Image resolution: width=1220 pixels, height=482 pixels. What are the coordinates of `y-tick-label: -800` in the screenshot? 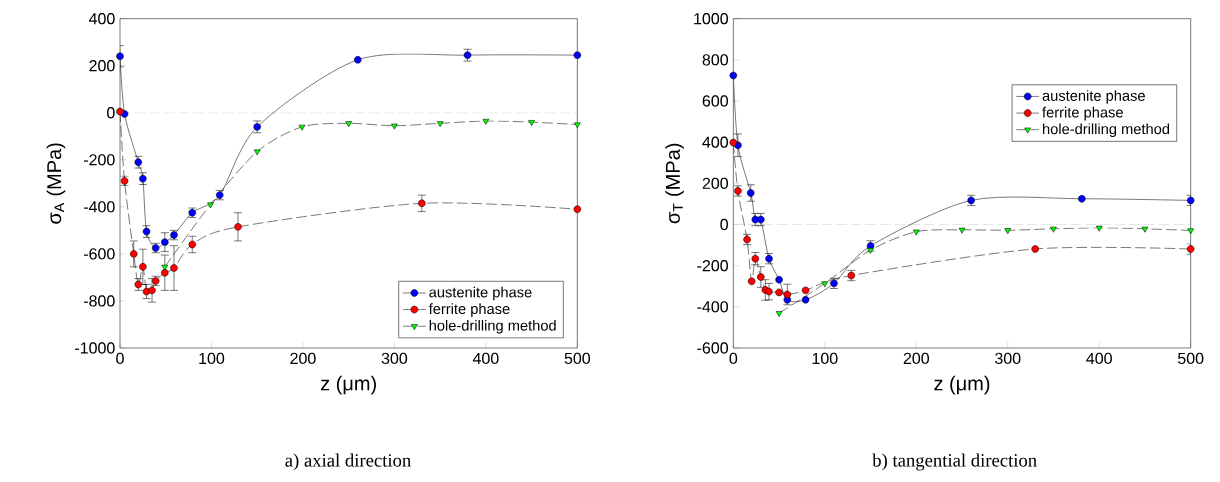 It's located at (99, 301).